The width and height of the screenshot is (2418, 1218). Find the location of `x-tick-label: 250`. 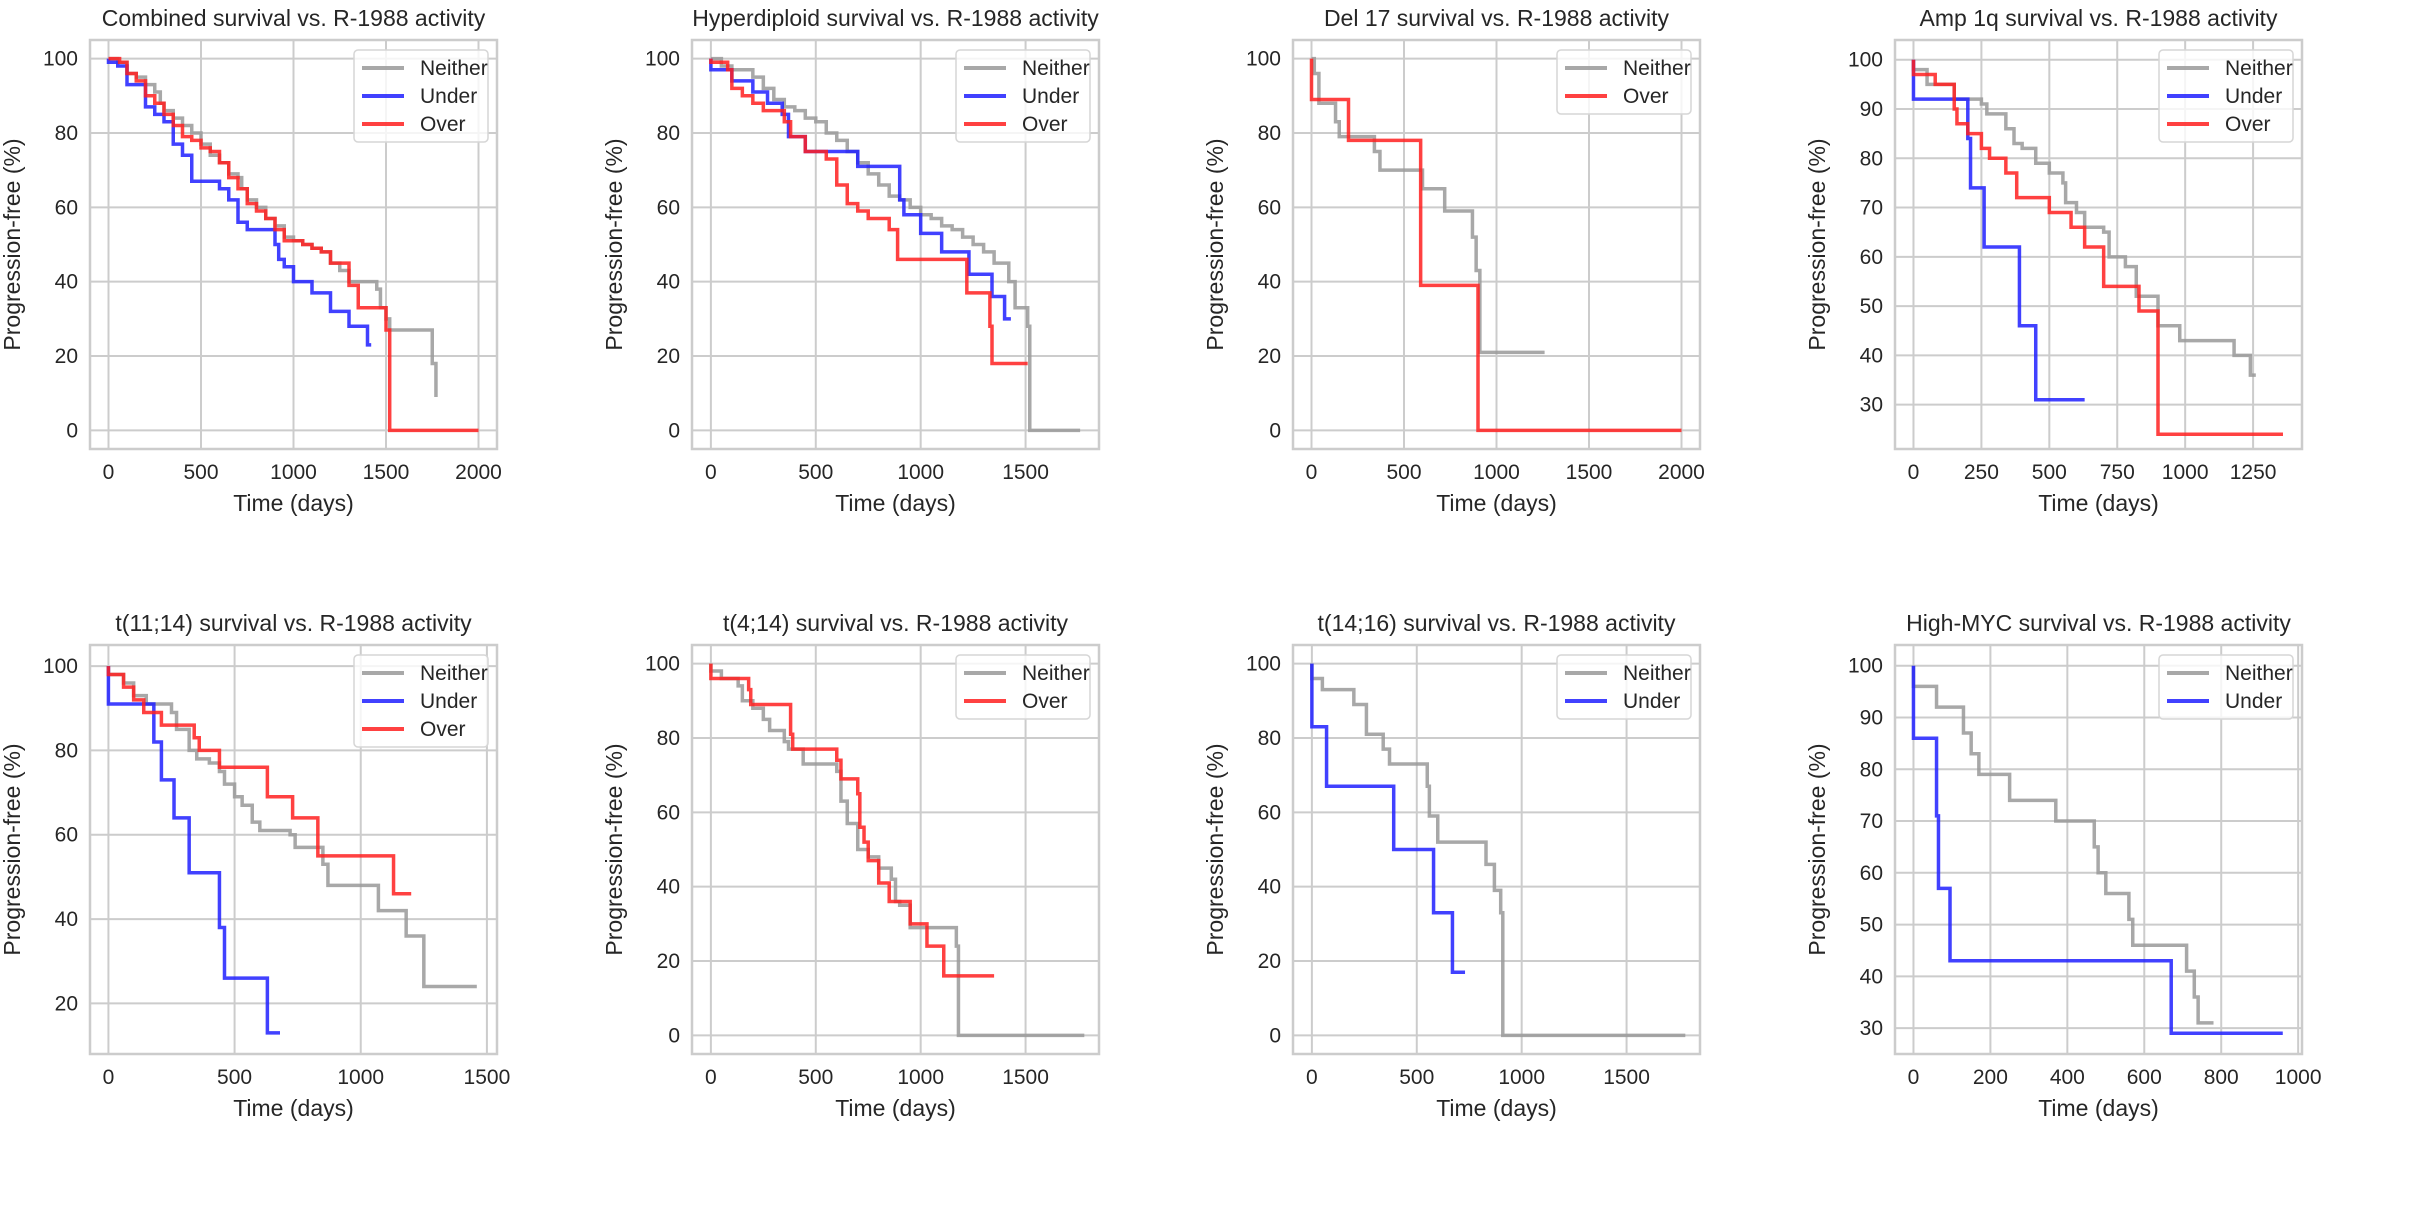

x-tick-label: 250 is located at coordinates (1981, 472).